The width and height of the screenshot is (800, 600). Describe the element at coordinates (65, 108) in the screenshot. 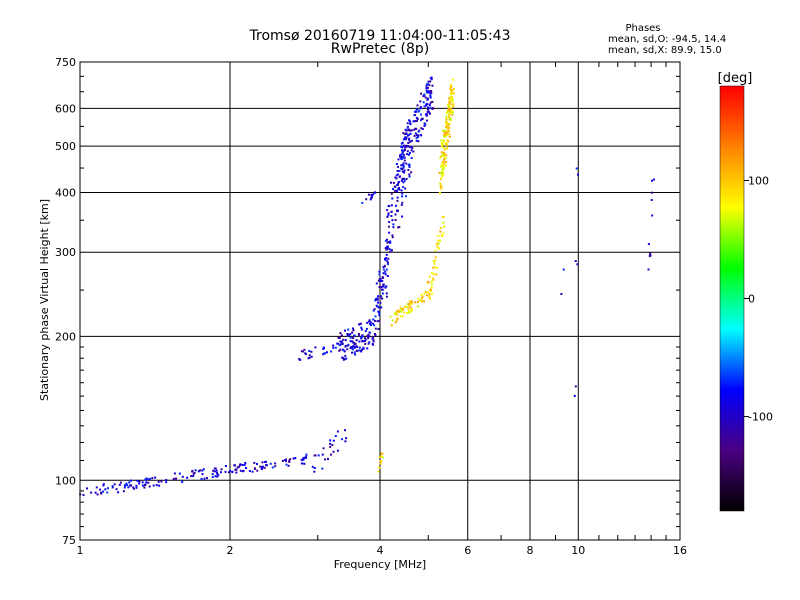

I see `y-tick-label: 600` at that location.